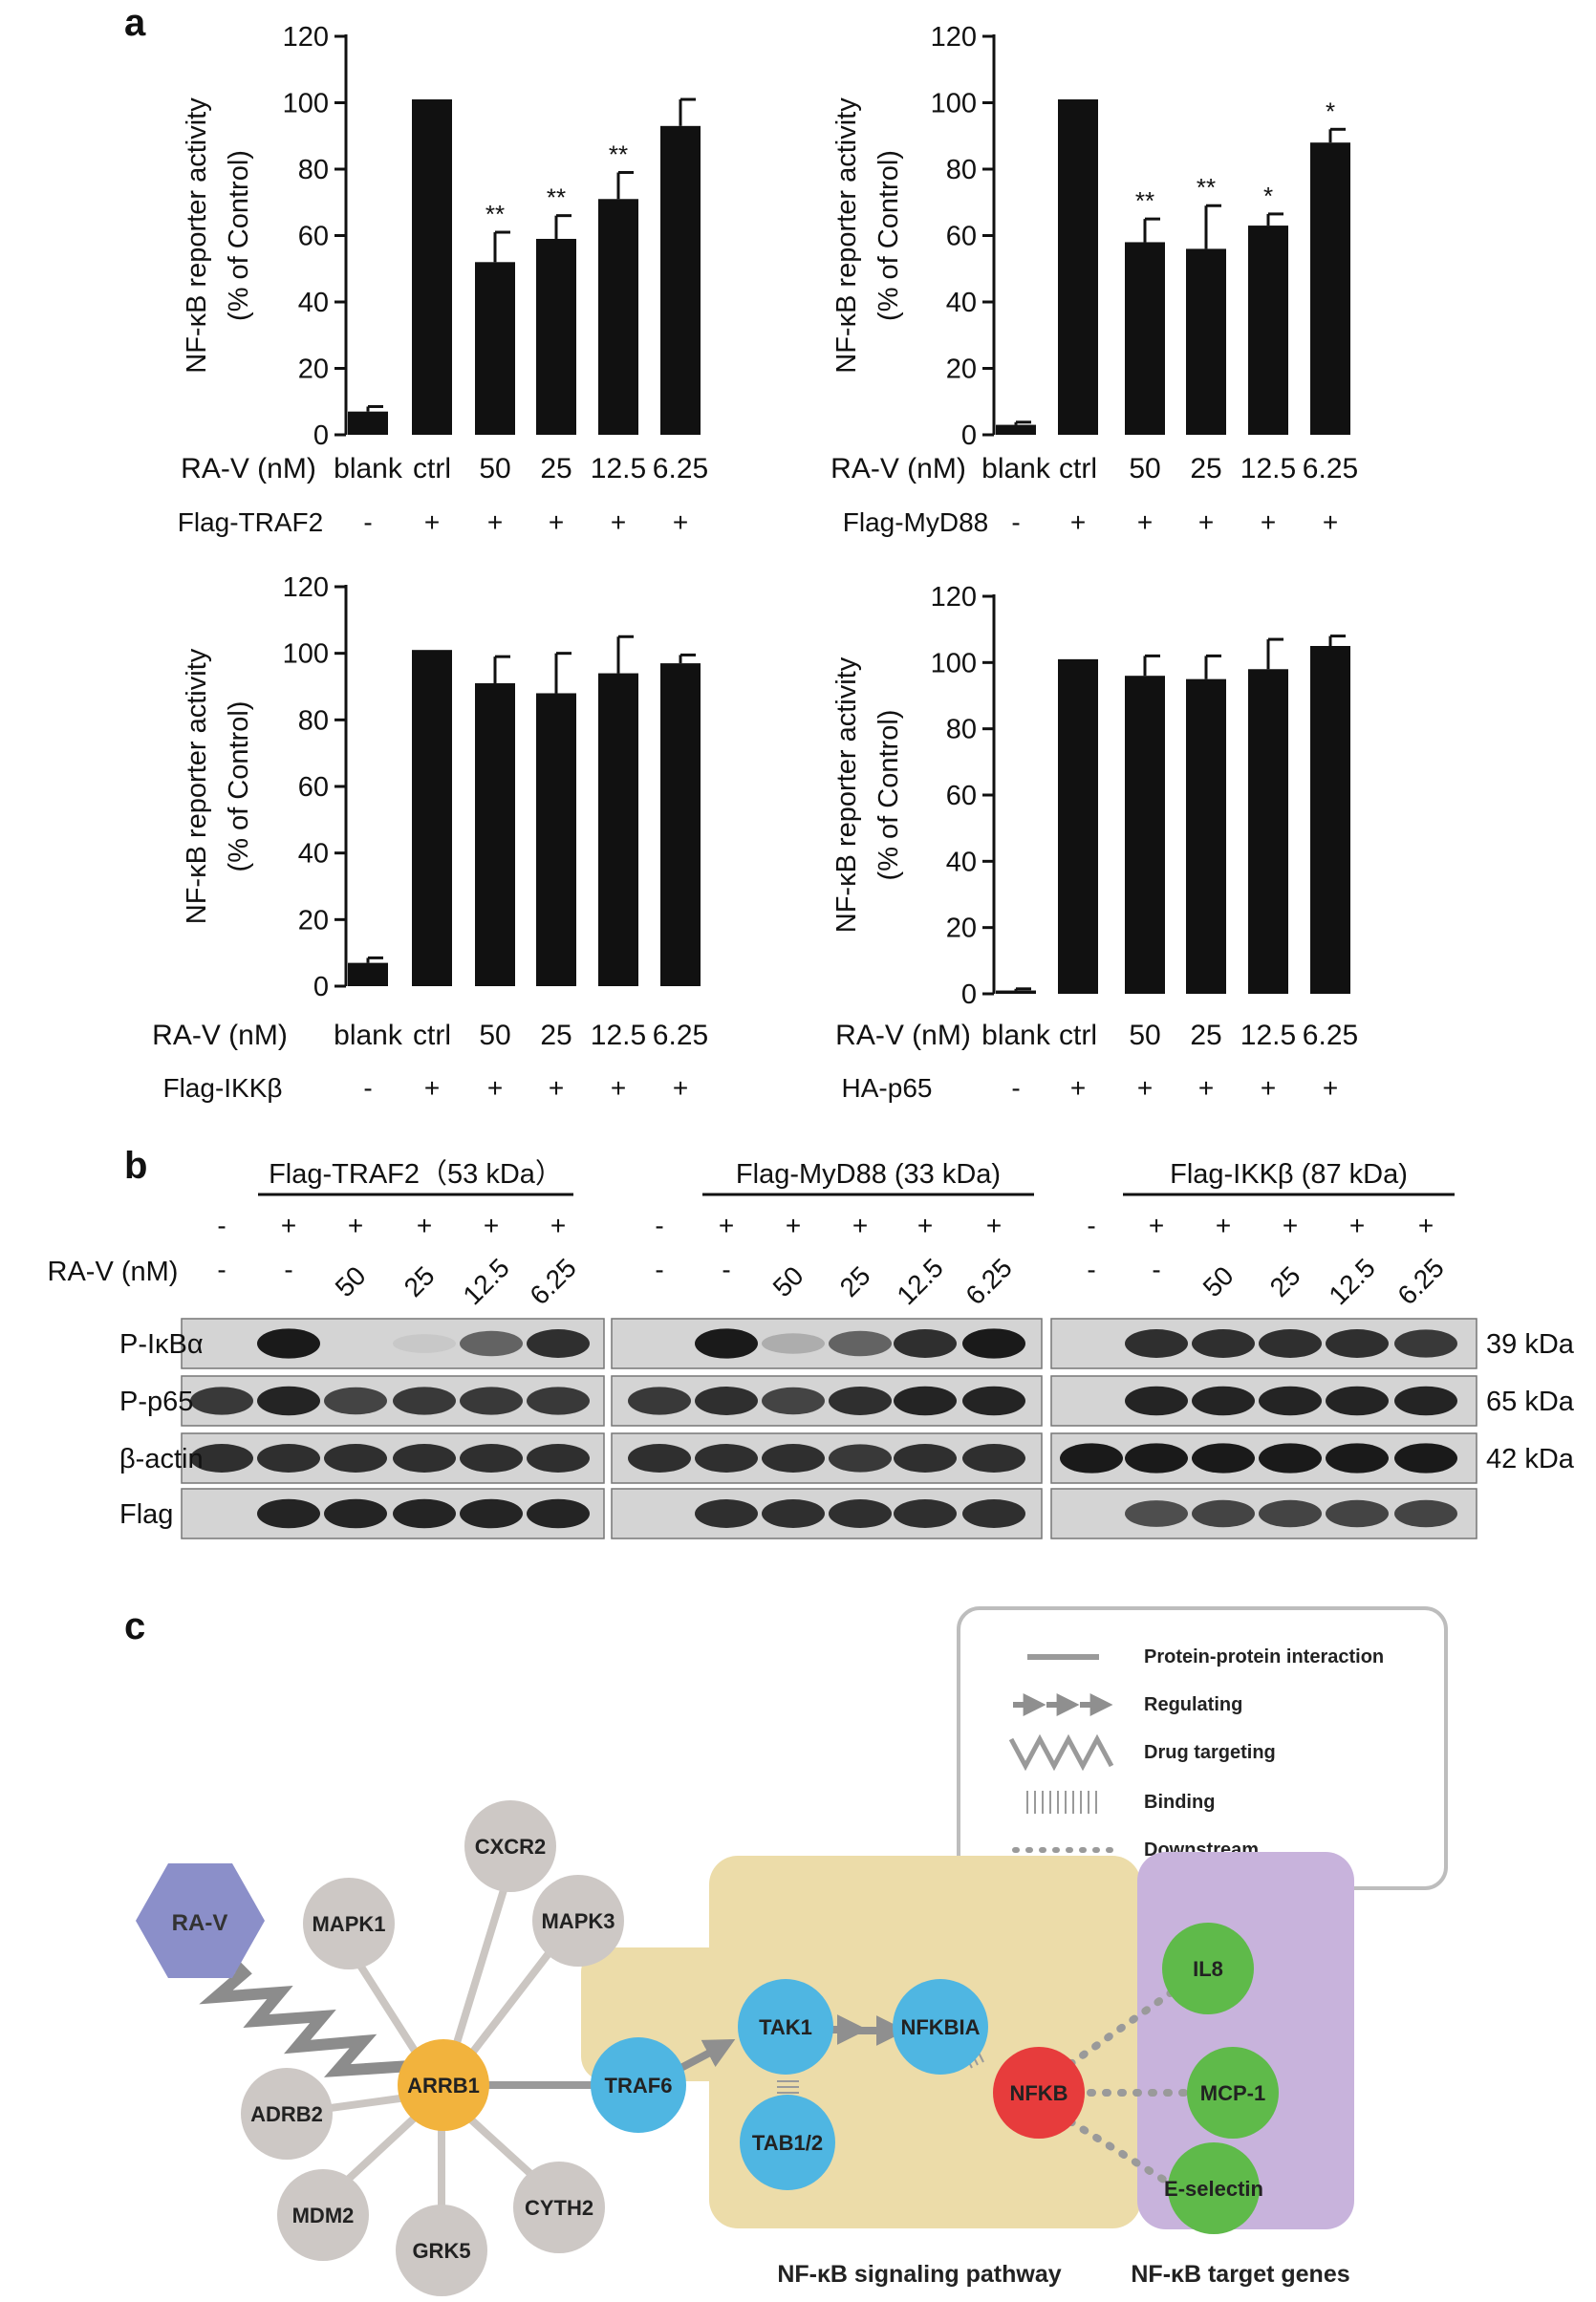 This screenshot has height=2302, width=1596. I want to click on blot-row-label: β-actin, so click(161, 1459).